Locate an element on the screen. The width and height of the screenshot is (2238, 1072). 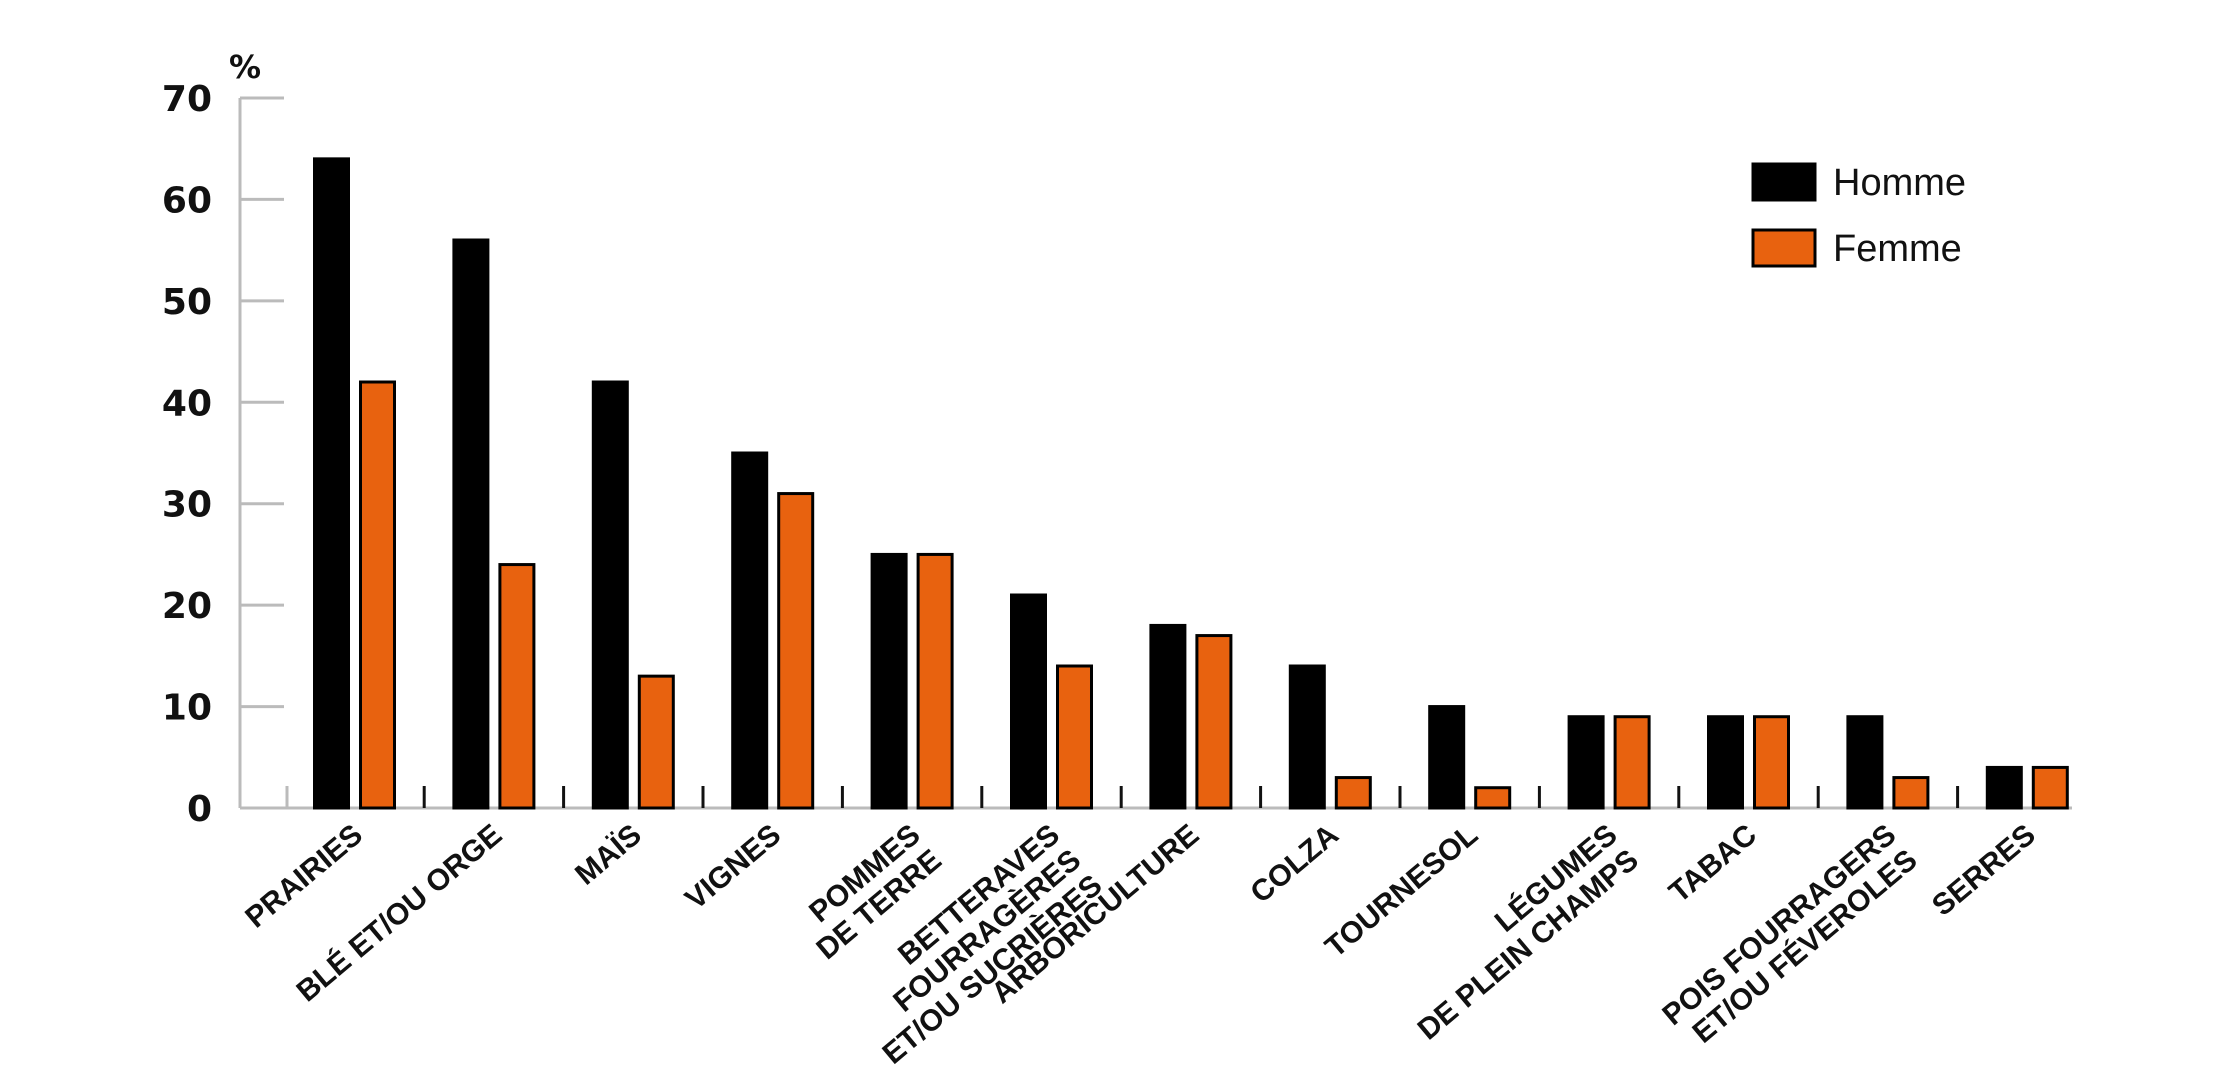
legend-swatch-femme is located at coordinates (1784, 248).